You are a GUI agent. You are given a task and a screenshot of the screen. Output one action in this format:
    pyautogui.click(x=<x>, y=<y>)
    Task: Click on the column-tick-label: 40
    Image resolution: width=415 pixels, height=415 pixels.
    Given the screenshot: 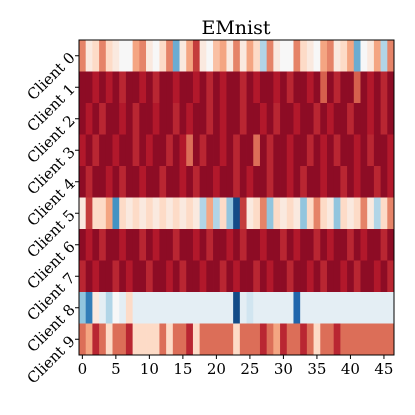 What is the action you would take?
    pyautogui.click(x=350, y=369)
    